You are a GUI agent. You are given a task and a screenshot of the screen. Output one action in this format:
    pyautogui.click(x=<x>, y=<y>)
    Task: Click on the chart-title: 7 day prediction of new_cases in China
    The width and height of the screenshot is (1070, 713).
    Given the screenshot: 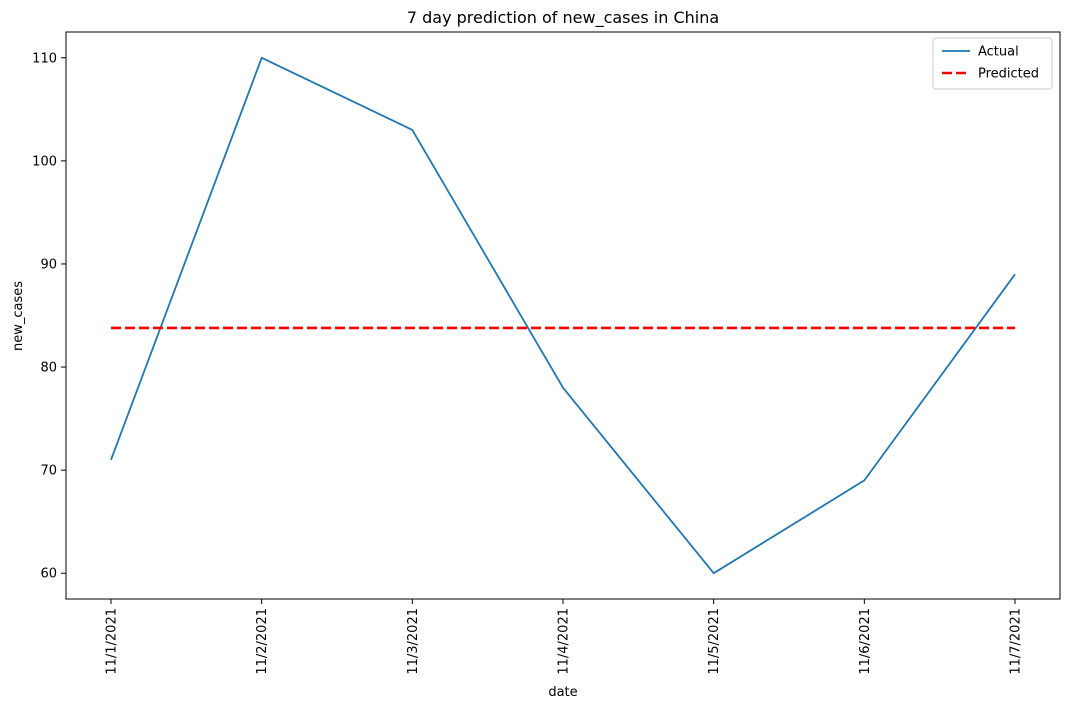 What is the action you would take?
    pyautogui.click(x=563, y=18)
    